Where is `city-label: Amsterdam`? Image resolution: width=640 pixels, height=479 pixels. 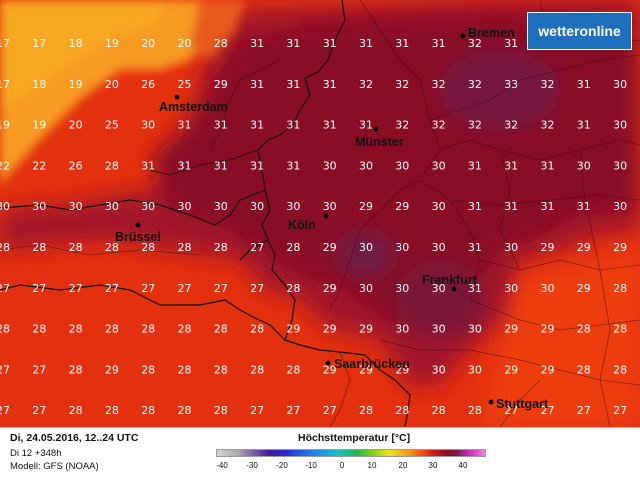
city-label: Amsterdam is located at coordinates (193, 107).